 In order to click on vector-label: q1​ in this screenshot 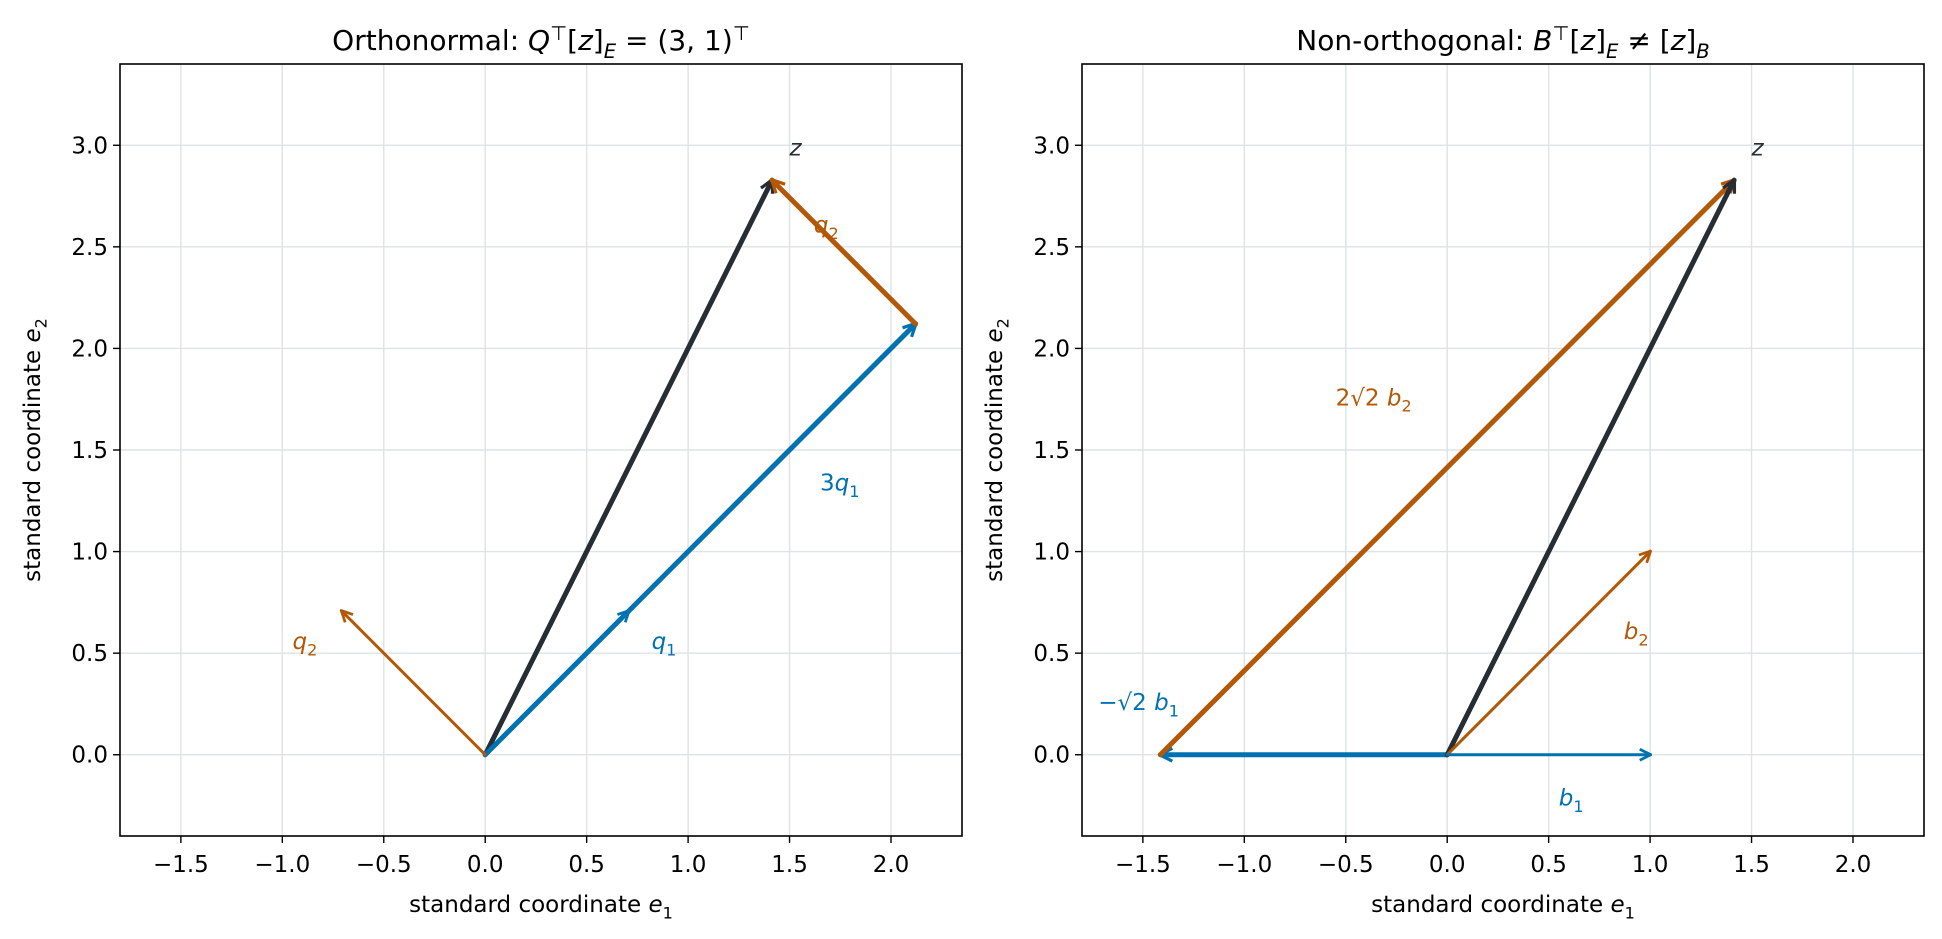, I will do `click(664, 644)`.